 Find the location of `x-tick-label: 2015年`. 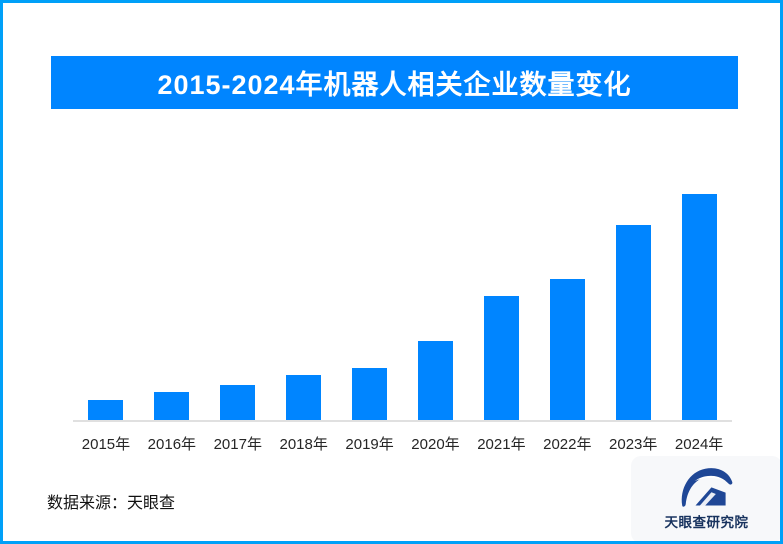

x-tick-label: 2015年 is located at coordinates (106, 444).